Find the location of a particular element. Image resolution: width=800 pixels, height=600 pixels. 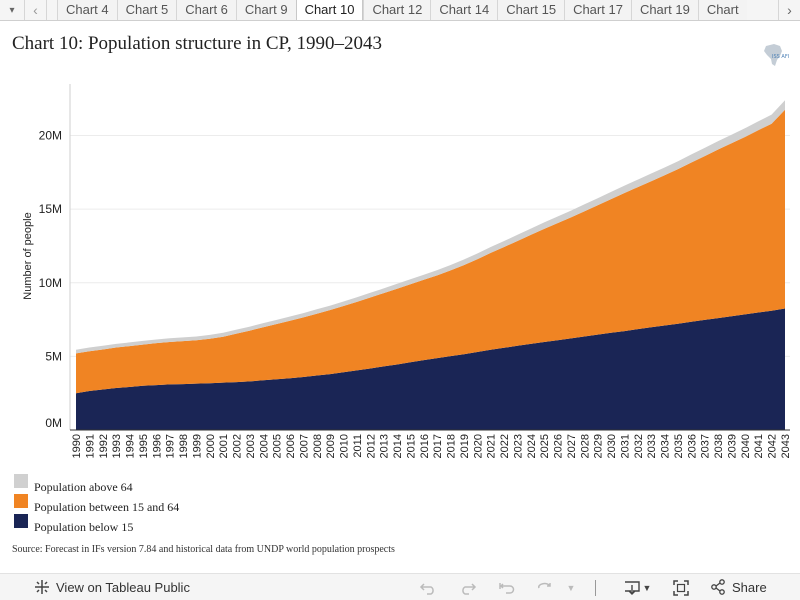

x-tick-label: 2005 is located at coordinates (278, 446).